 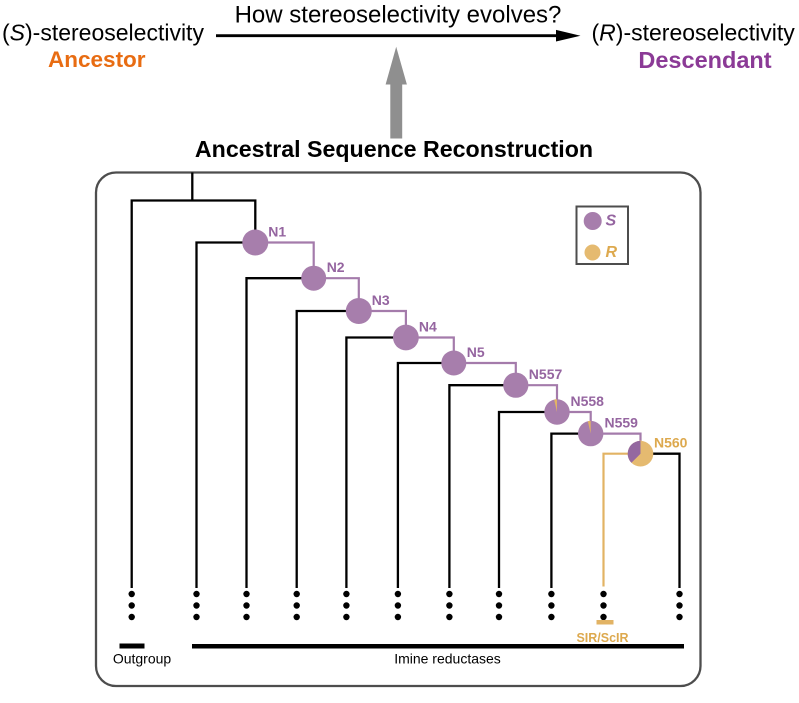 I want to click on svg-text: Ancestor, so click(x=97, y=59).